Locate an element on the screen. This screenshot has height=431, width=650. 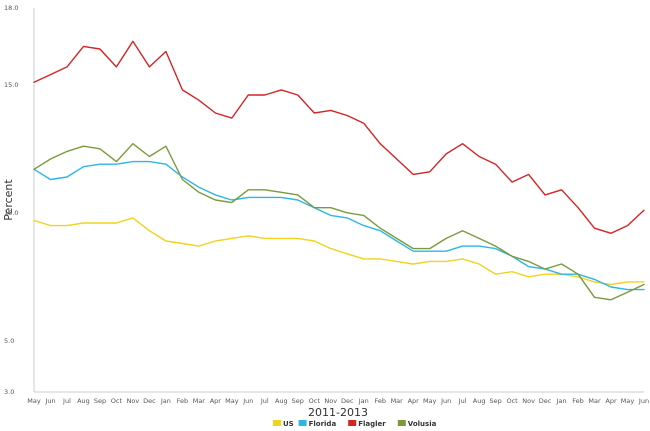
y-axis-ticks: 3.0 5.0 10.0 15.0 18.0 is located at coordinates (11, 200).